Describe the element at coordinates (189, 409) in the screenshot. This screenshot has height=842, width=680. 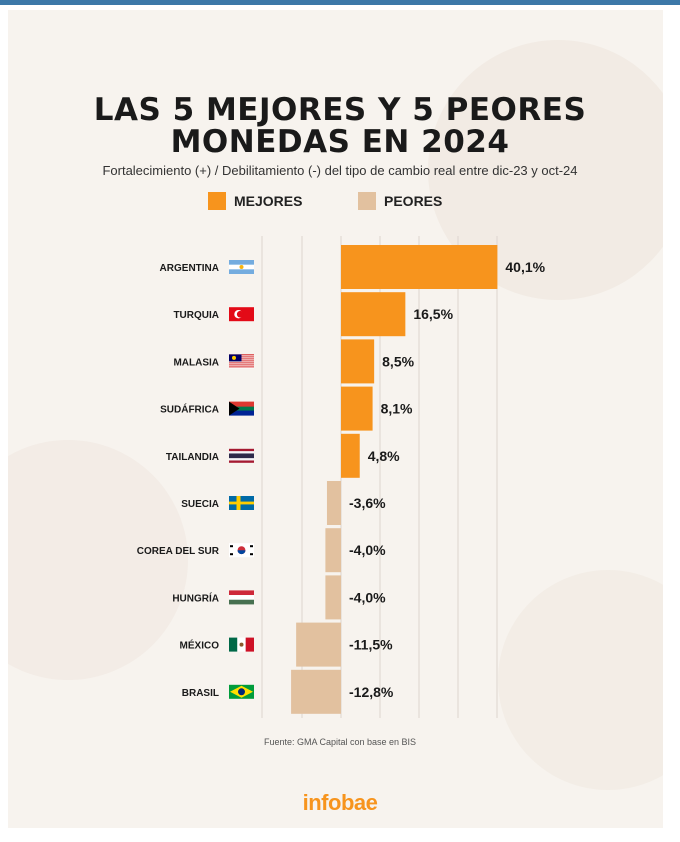
I see `category-label: SUDÁFRICA` at that location.